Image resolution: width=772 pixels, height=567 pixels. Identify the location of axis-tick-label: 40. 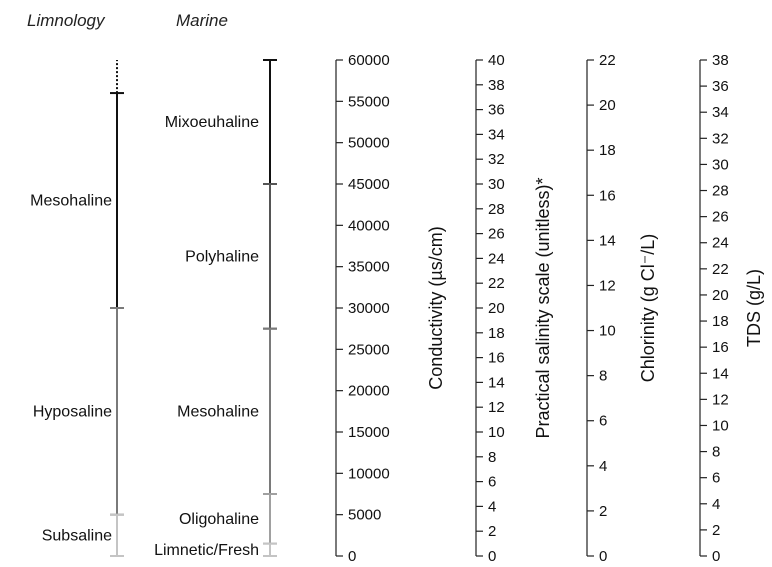
(496, 60).